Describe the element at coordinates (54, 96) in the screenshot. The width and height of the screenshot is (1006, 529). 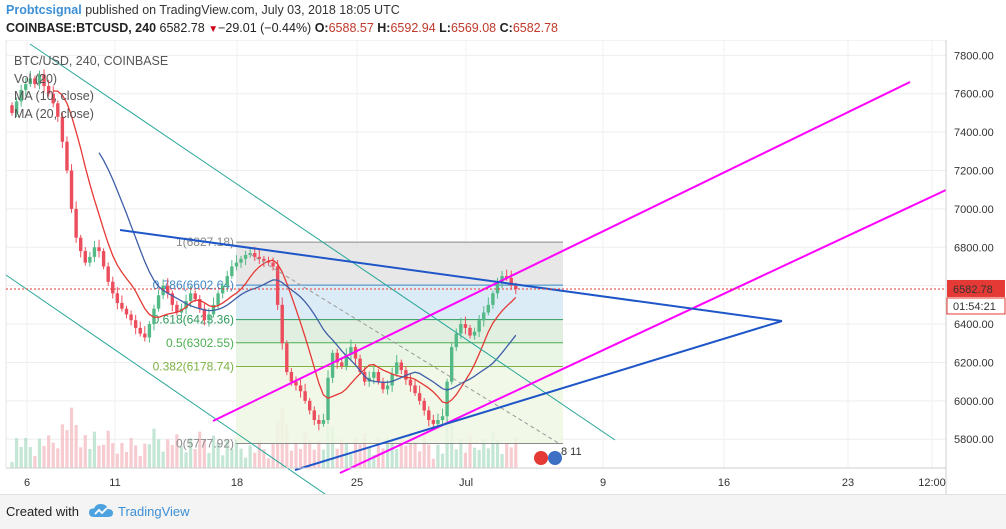
I see `legend-ma10: MA (10, close)` at that location.